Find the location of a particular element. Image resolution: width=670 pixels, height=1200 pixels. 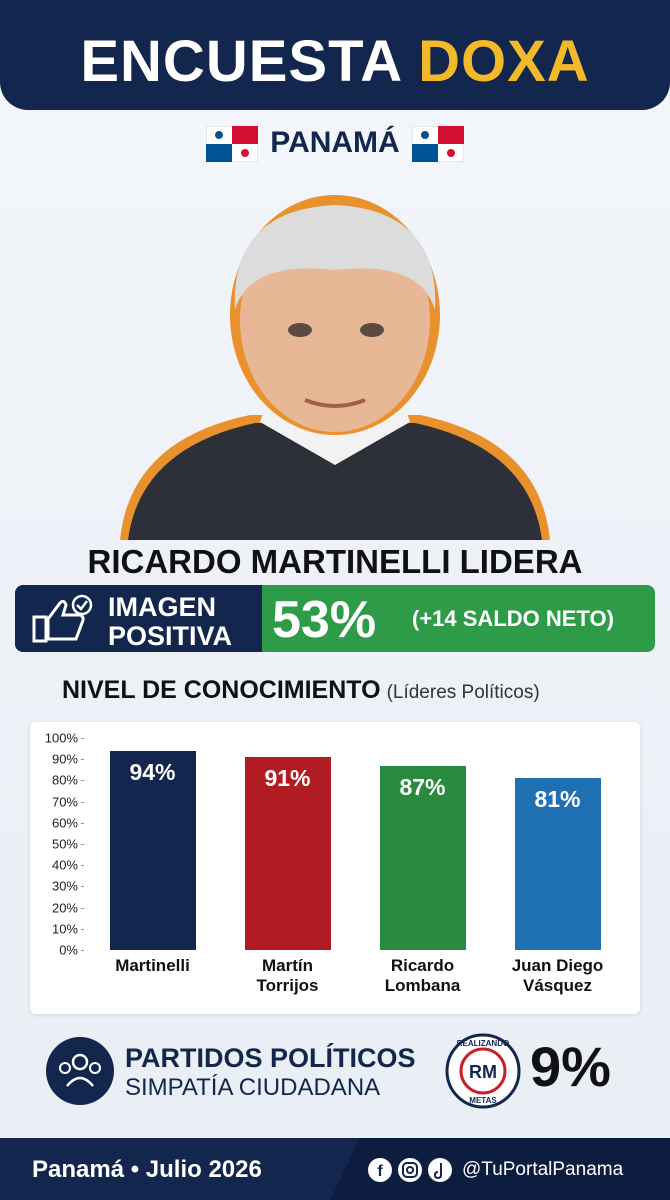

like-icon is located at coordinates (62, 618).